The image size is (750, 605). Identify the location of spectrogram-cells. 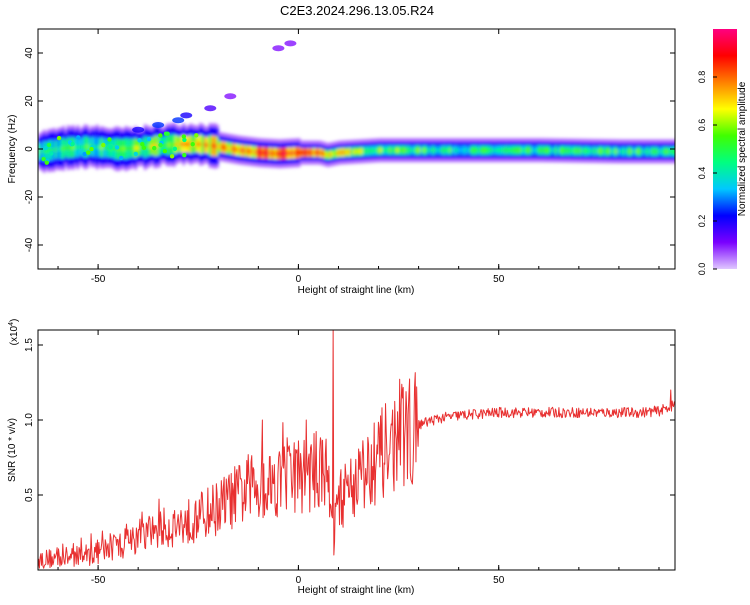
(356, 147).